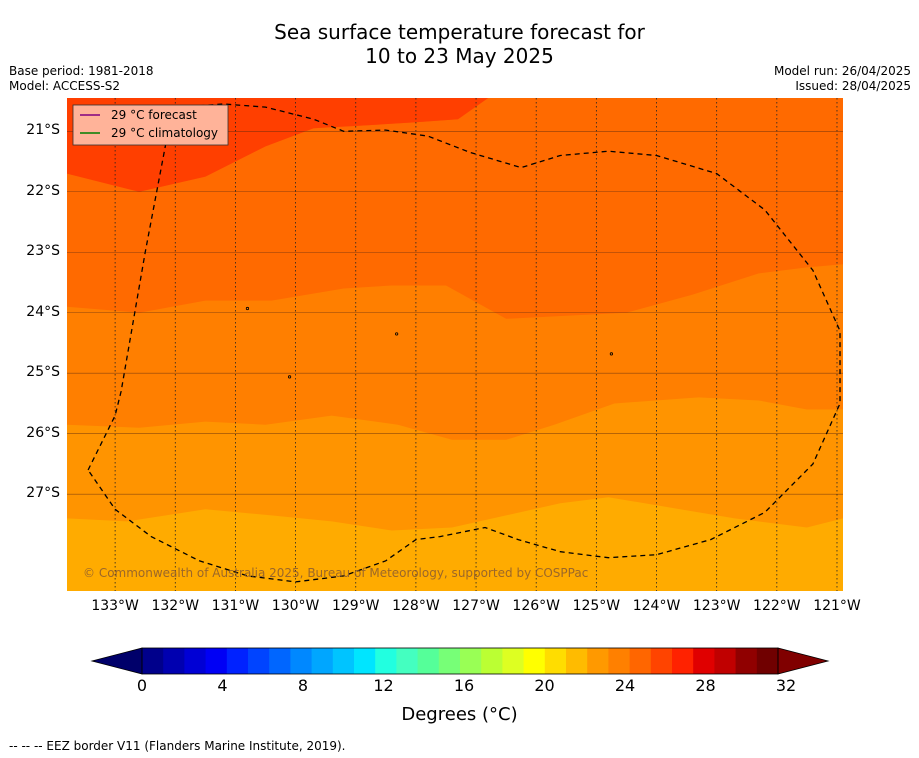 Image resolution: width=919 pixels, height=758 pixels. Describe the element at coordinates (222, 685) in the screenshot. I see `colorbar-tick-label: 4` at that location.